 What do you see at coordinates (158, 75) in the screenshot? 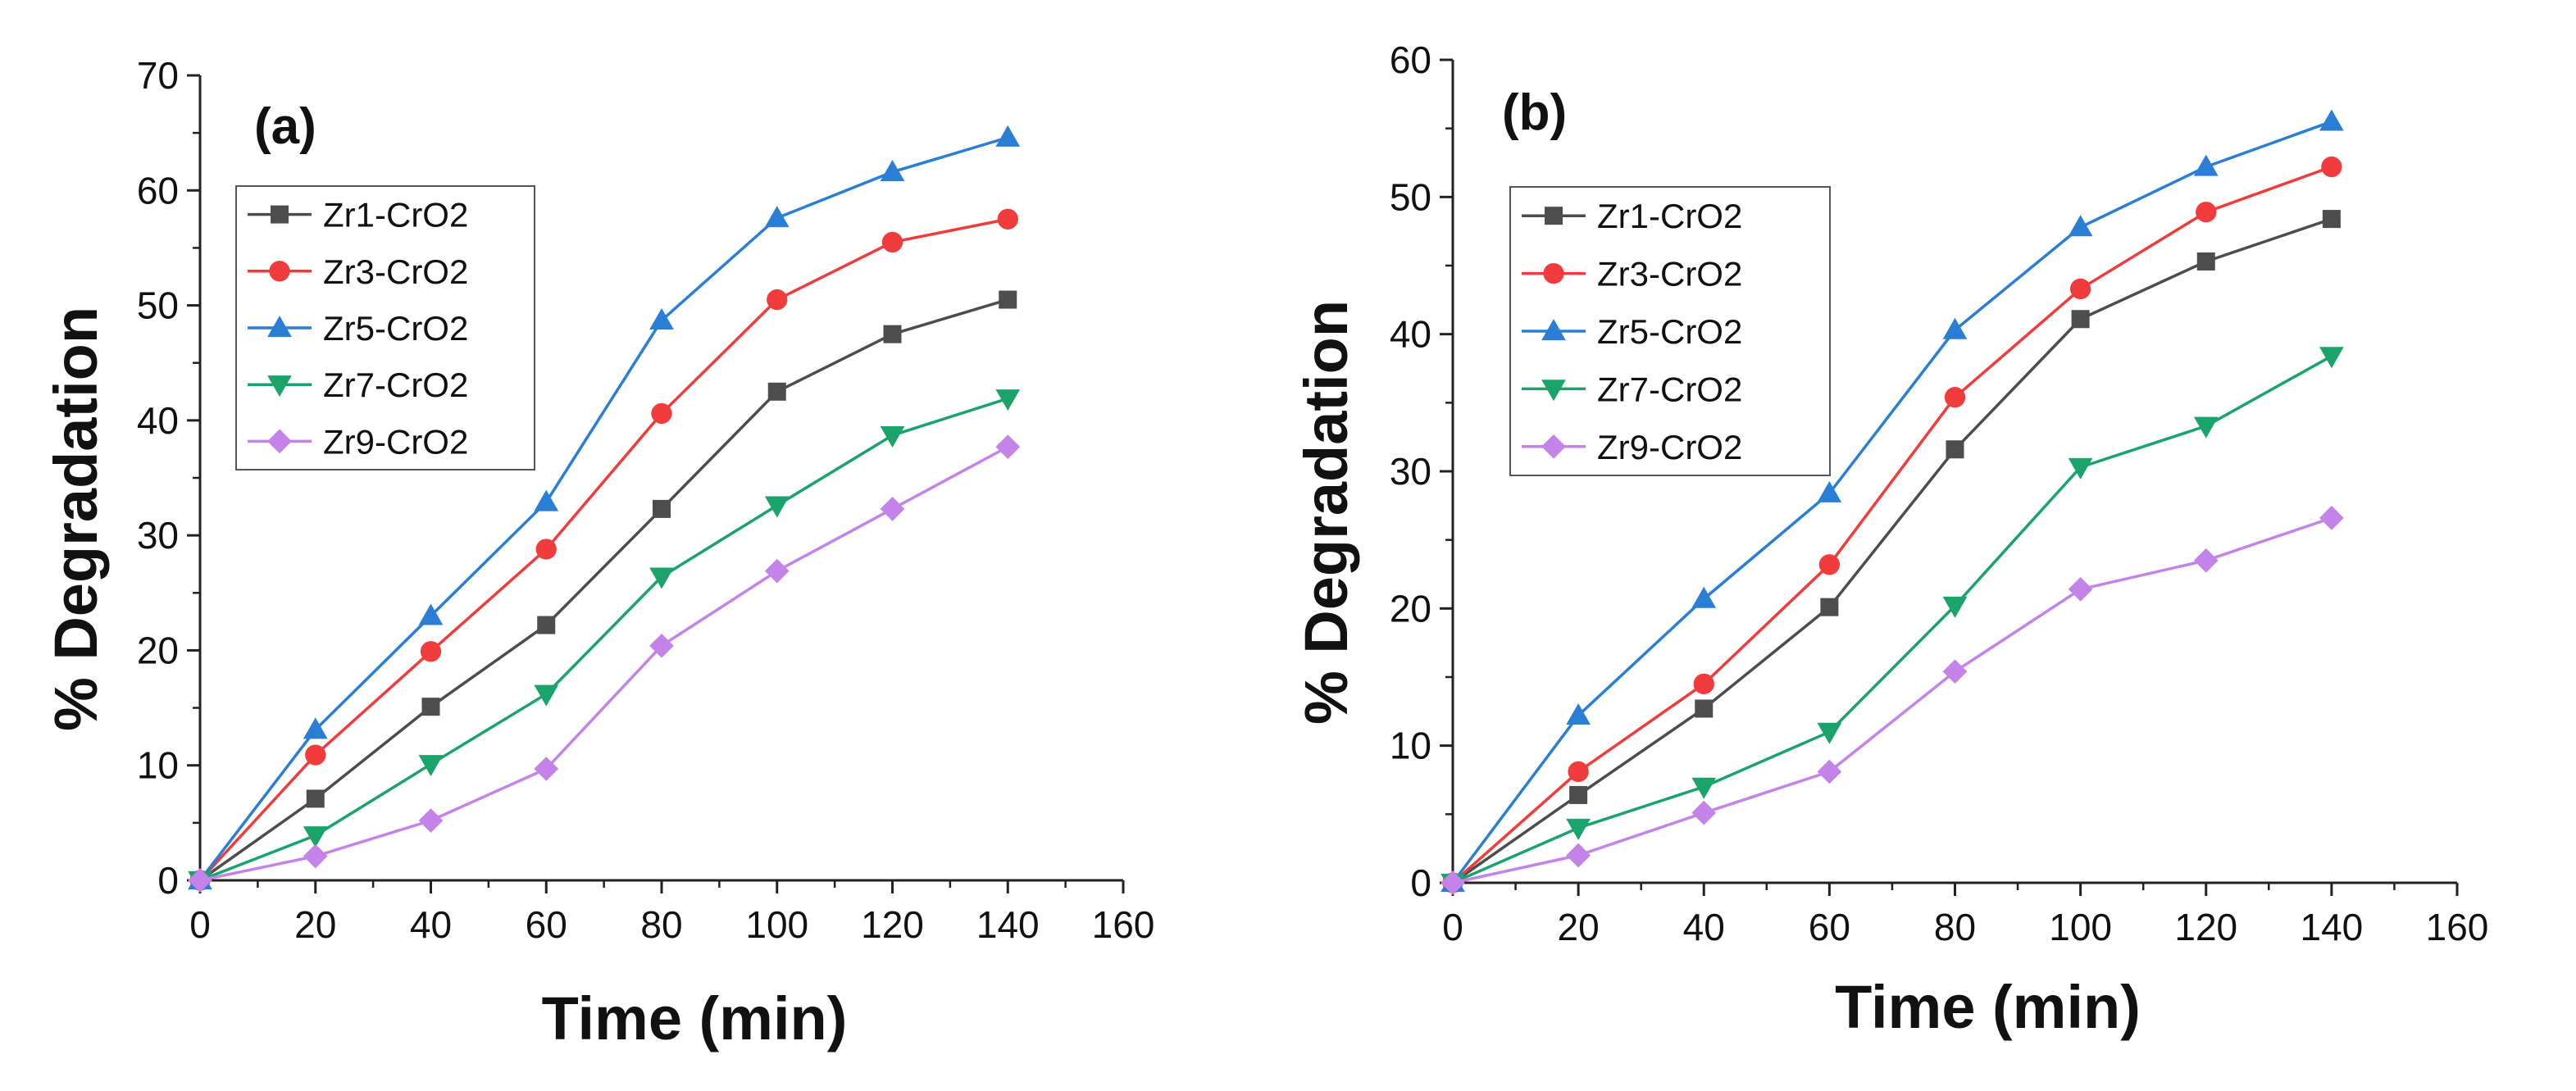
I see `y-tick-label: 70` at bounding box center [158, 75].